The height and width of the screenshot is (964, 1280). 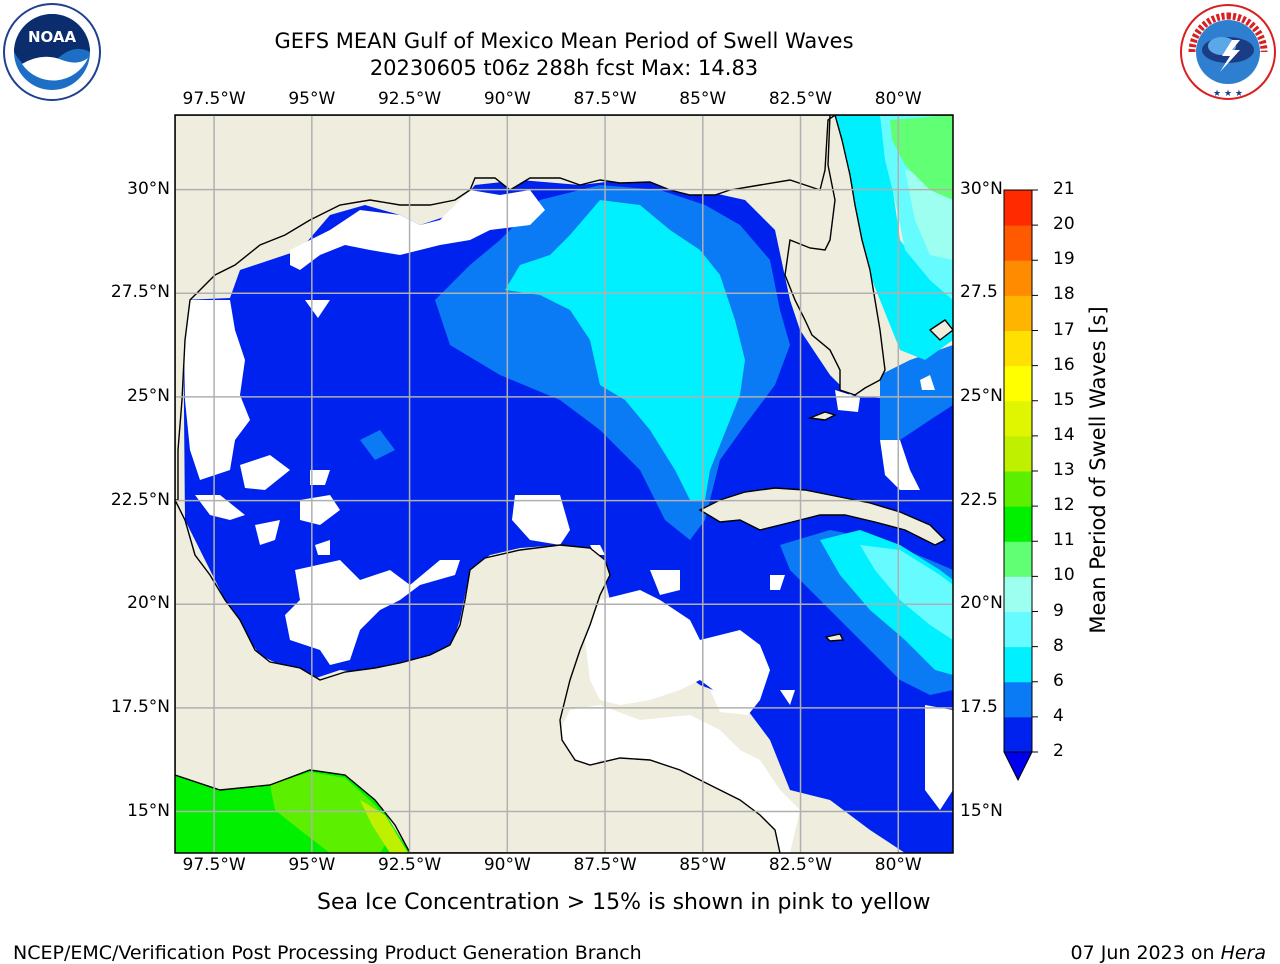 What do you see at coordinates (409, 99) in the screenshot?
I see `lon-tick-top-2: 92.5°W` at bounding box center [409, 99].